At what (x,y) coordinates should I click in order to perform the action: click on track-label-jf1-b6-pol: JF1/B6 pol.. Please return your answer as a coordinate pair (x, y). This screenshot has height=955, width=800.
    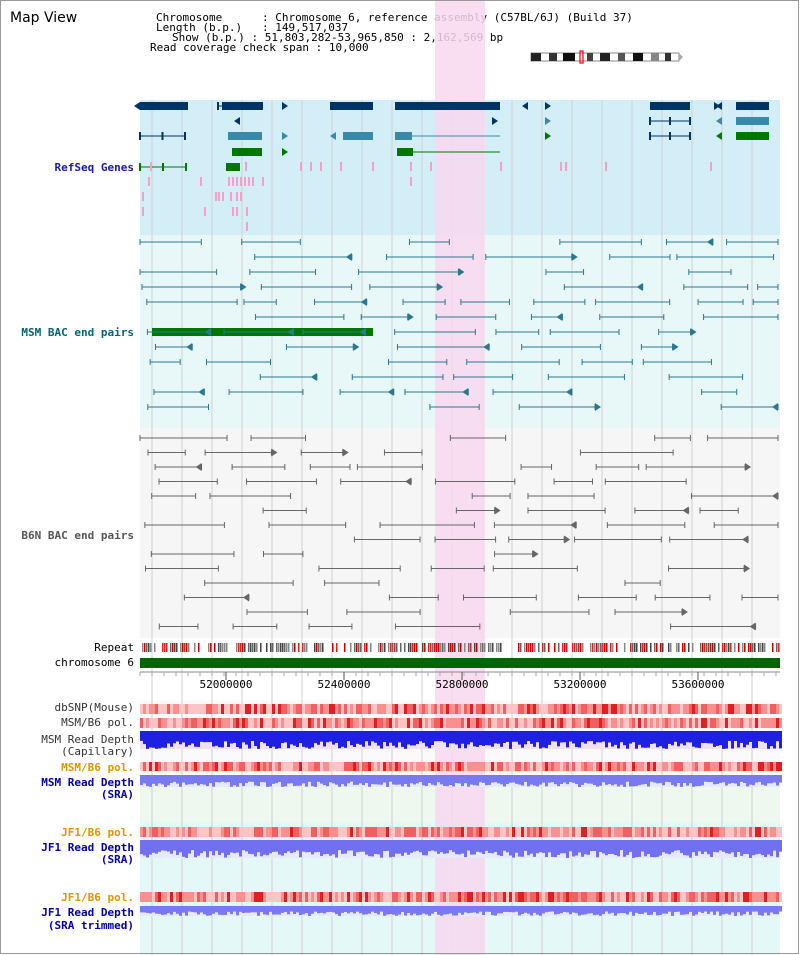
    Looking at the image, I should click on (97, 832).